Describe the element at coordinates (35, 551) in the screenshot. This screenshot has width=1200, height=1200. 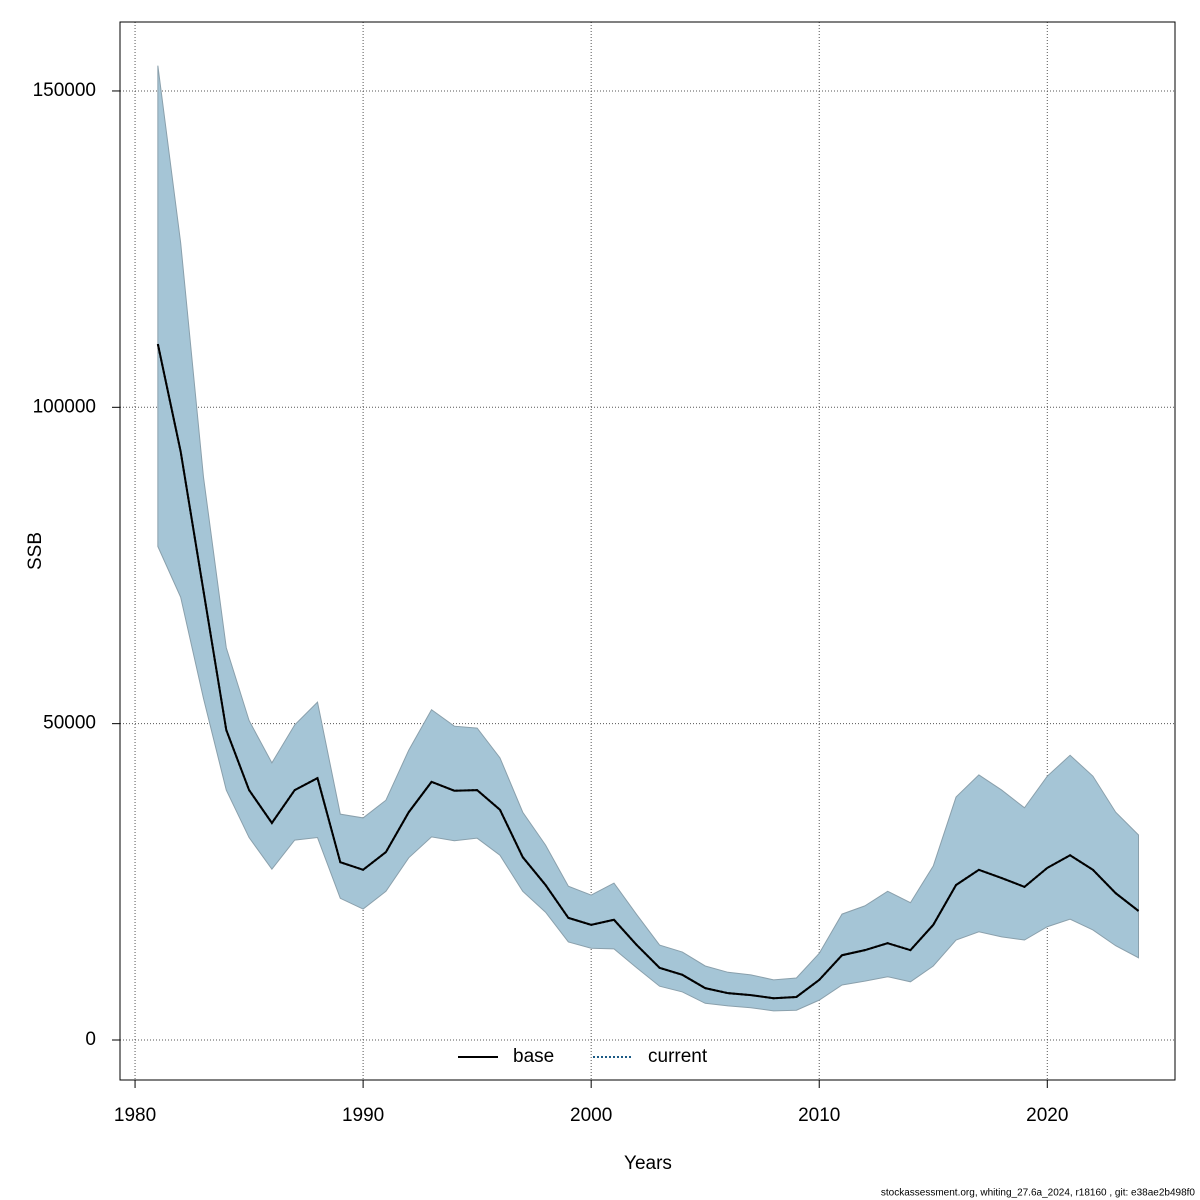
I see `y-axis-label: SSB` at that location.